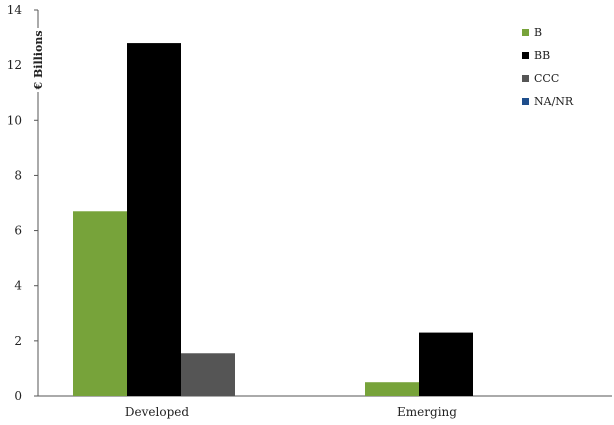  Describe the element at coordinates (538, 32) in the screenshot. I see `legend-label: B` at that location.